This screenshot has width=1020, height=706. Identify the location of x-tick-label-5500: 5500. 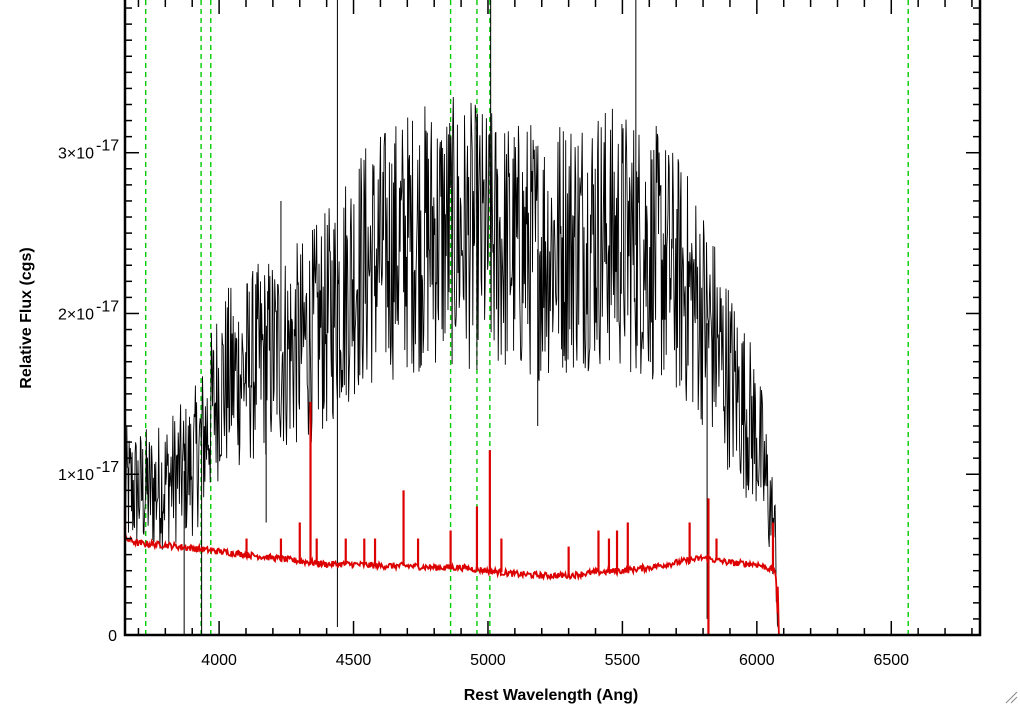
(623, 660).